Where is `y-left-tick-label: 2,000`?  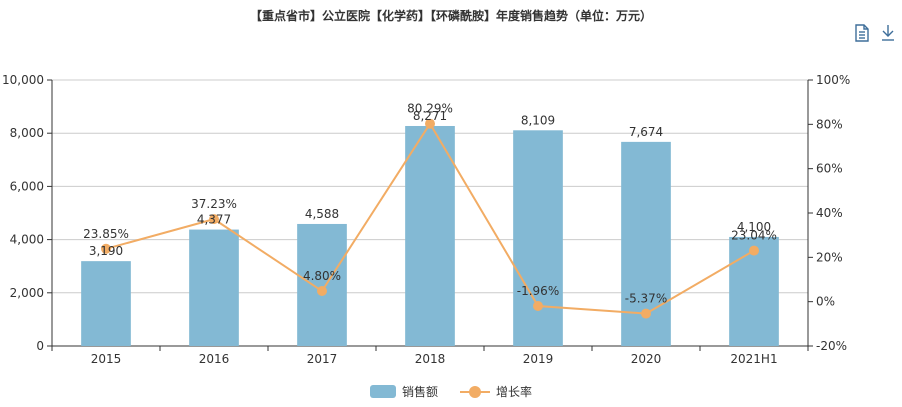 y-left-tick-label: 2,000 is located at coordinates (27, 293).